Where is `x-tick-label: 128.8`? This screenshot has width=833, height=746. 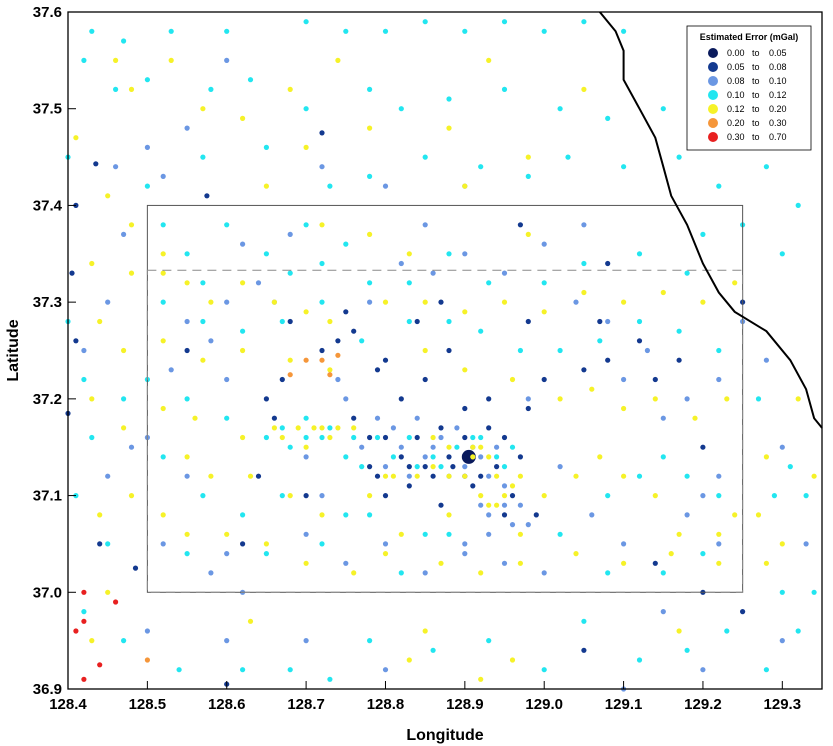
x-tick-label: 128.8 is located at coordinates (386, 704).